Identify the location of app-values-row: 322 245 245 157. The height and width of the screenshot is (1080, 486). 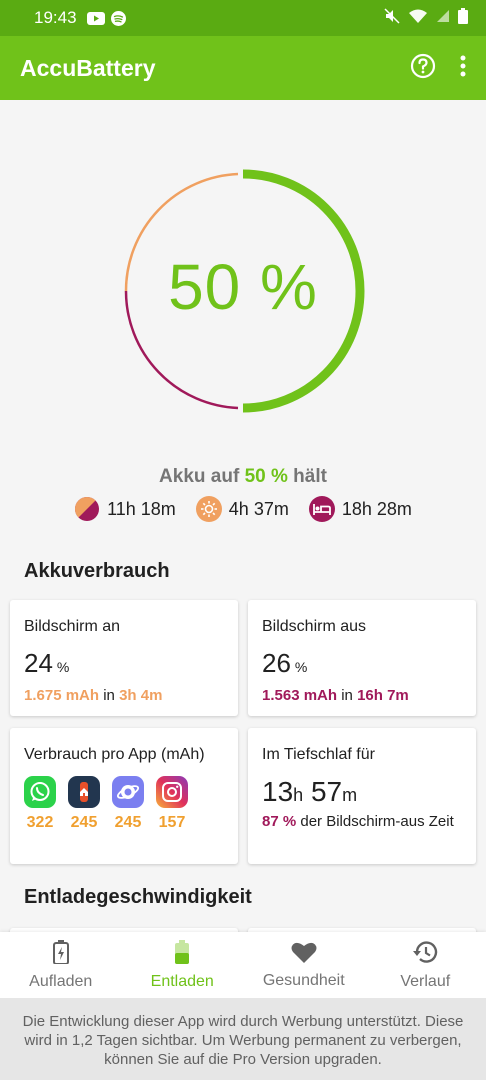
(124, 823).